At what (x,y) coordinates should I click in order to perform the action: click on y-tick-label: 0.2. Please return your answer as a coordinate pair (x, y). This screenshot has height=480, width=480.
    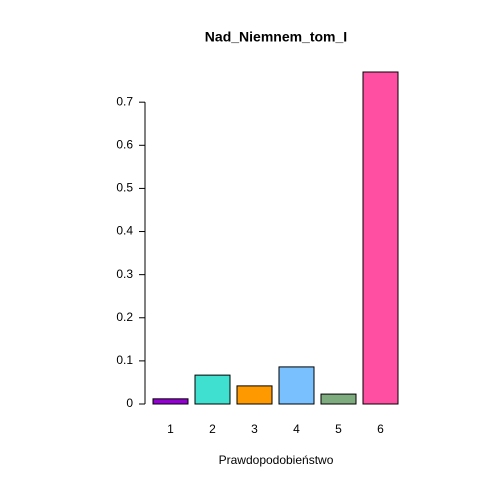
    Looking at the image, I should click on (124, 317).